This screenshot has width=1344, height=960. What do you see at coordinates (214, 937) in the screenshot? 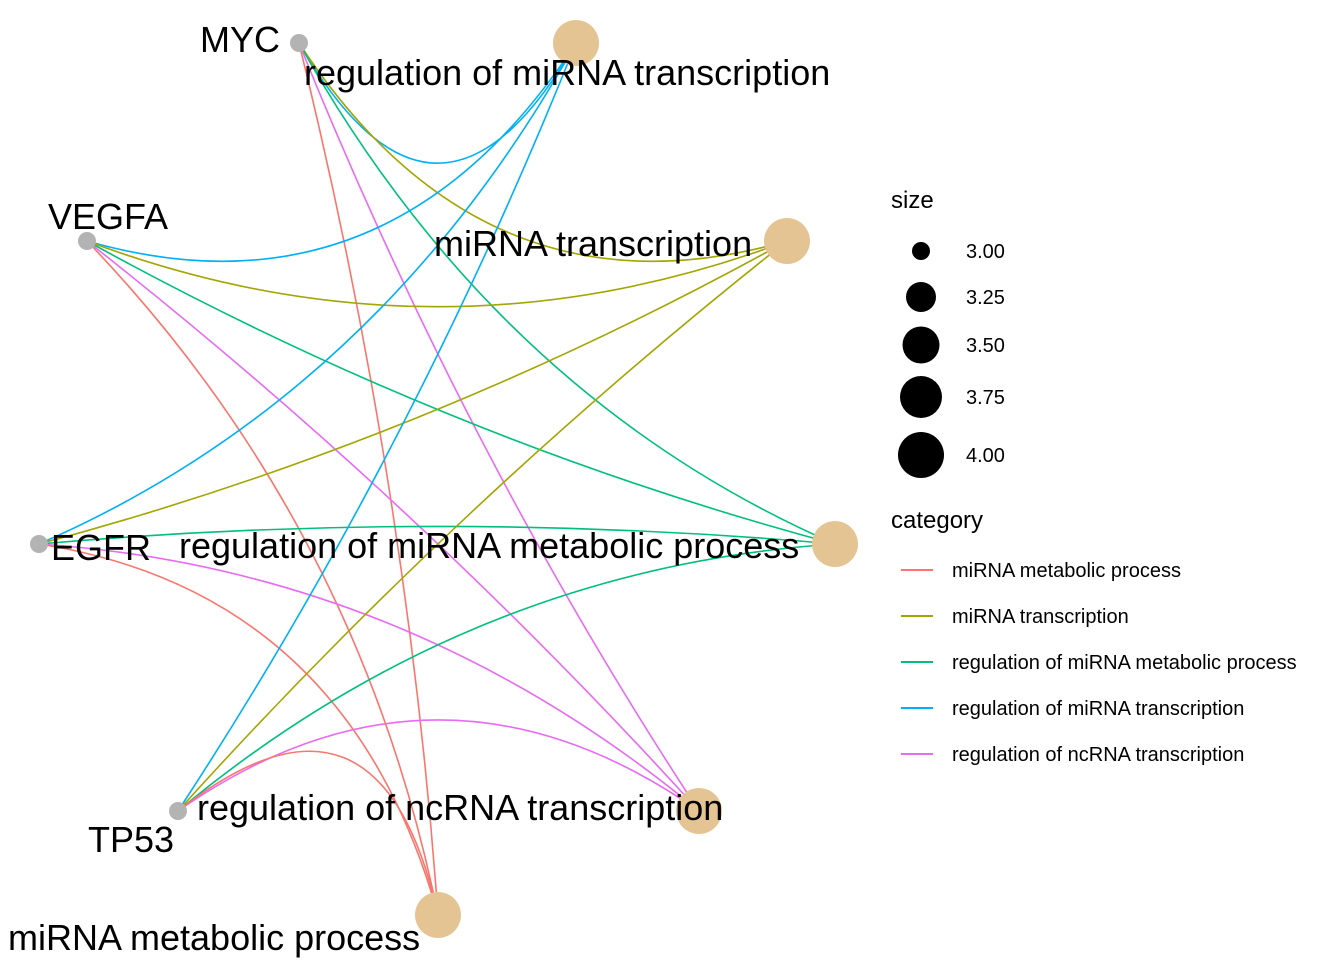
I see `category-label-mirna-metabolic-process: miRNA metabolic process` at bounding box center [214, 937].